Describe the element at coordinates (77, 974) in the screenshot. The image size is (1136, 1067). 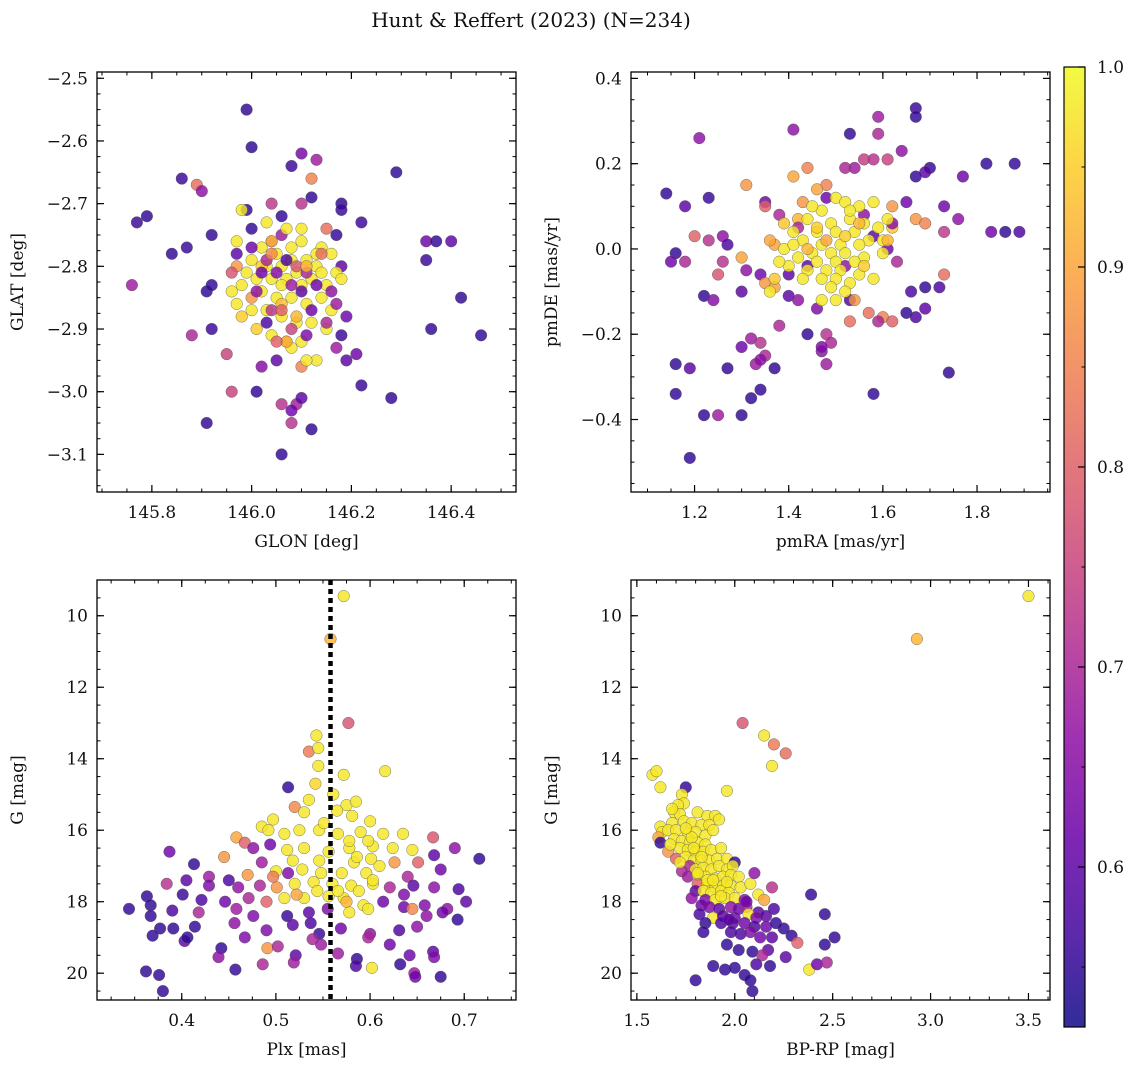
I see `y-tick-label: 20` at that location.